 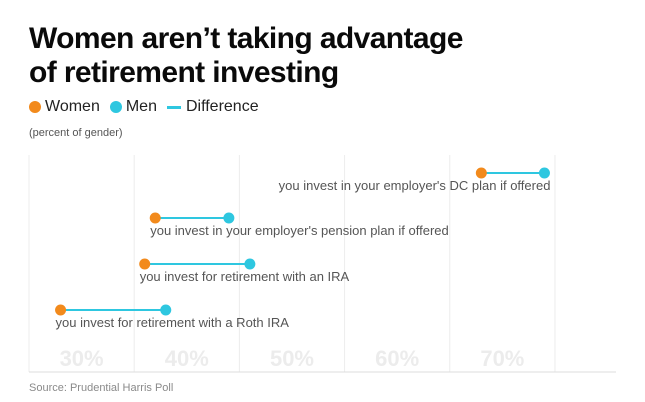 I want to click on legend-item-men: Men, so click(x=133, y=107).